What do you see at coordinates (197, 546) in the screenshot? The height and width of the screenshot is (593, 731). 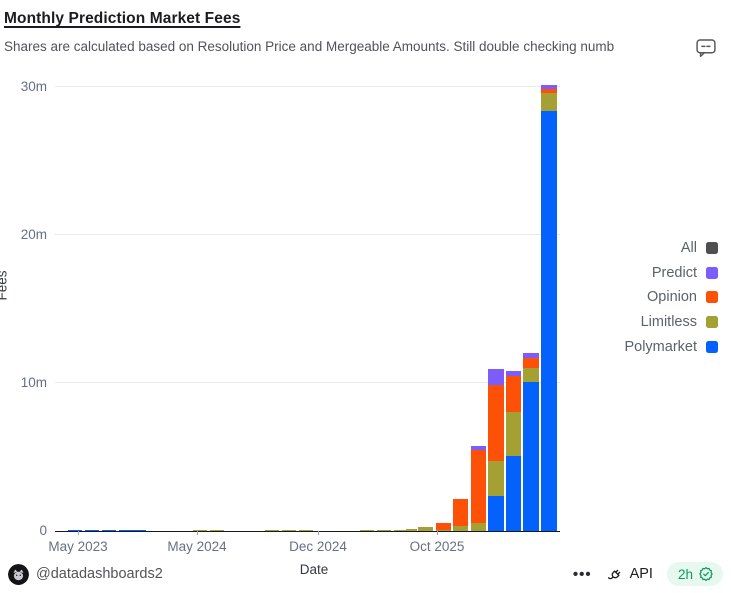 I see `x-tick-label: May 2024` at bounding box center [197, 546].